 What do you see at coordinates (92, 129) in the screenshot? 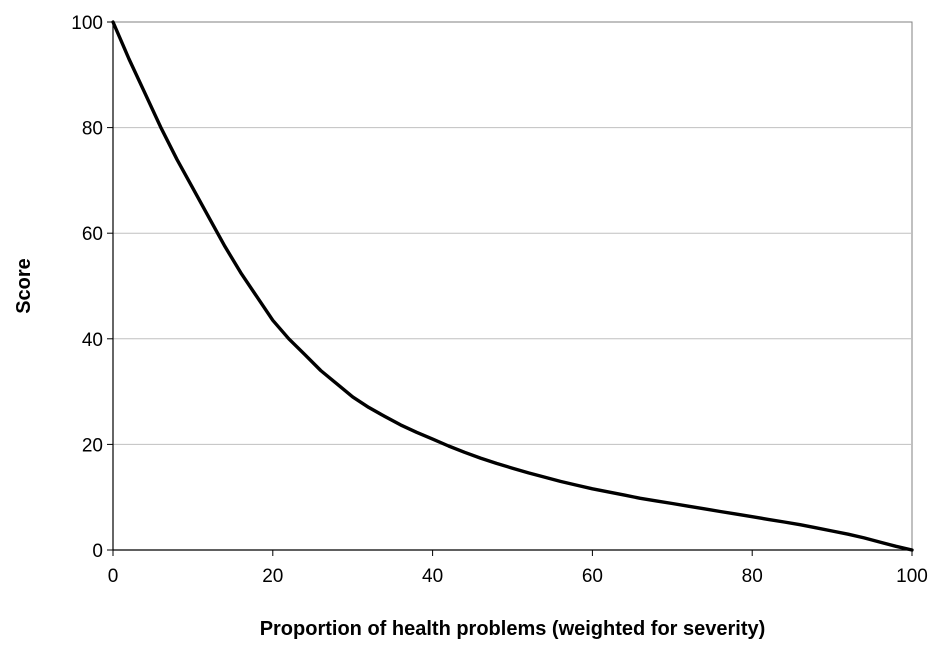
I see `y-tick-label: 80` at bounding box center [92, 129].